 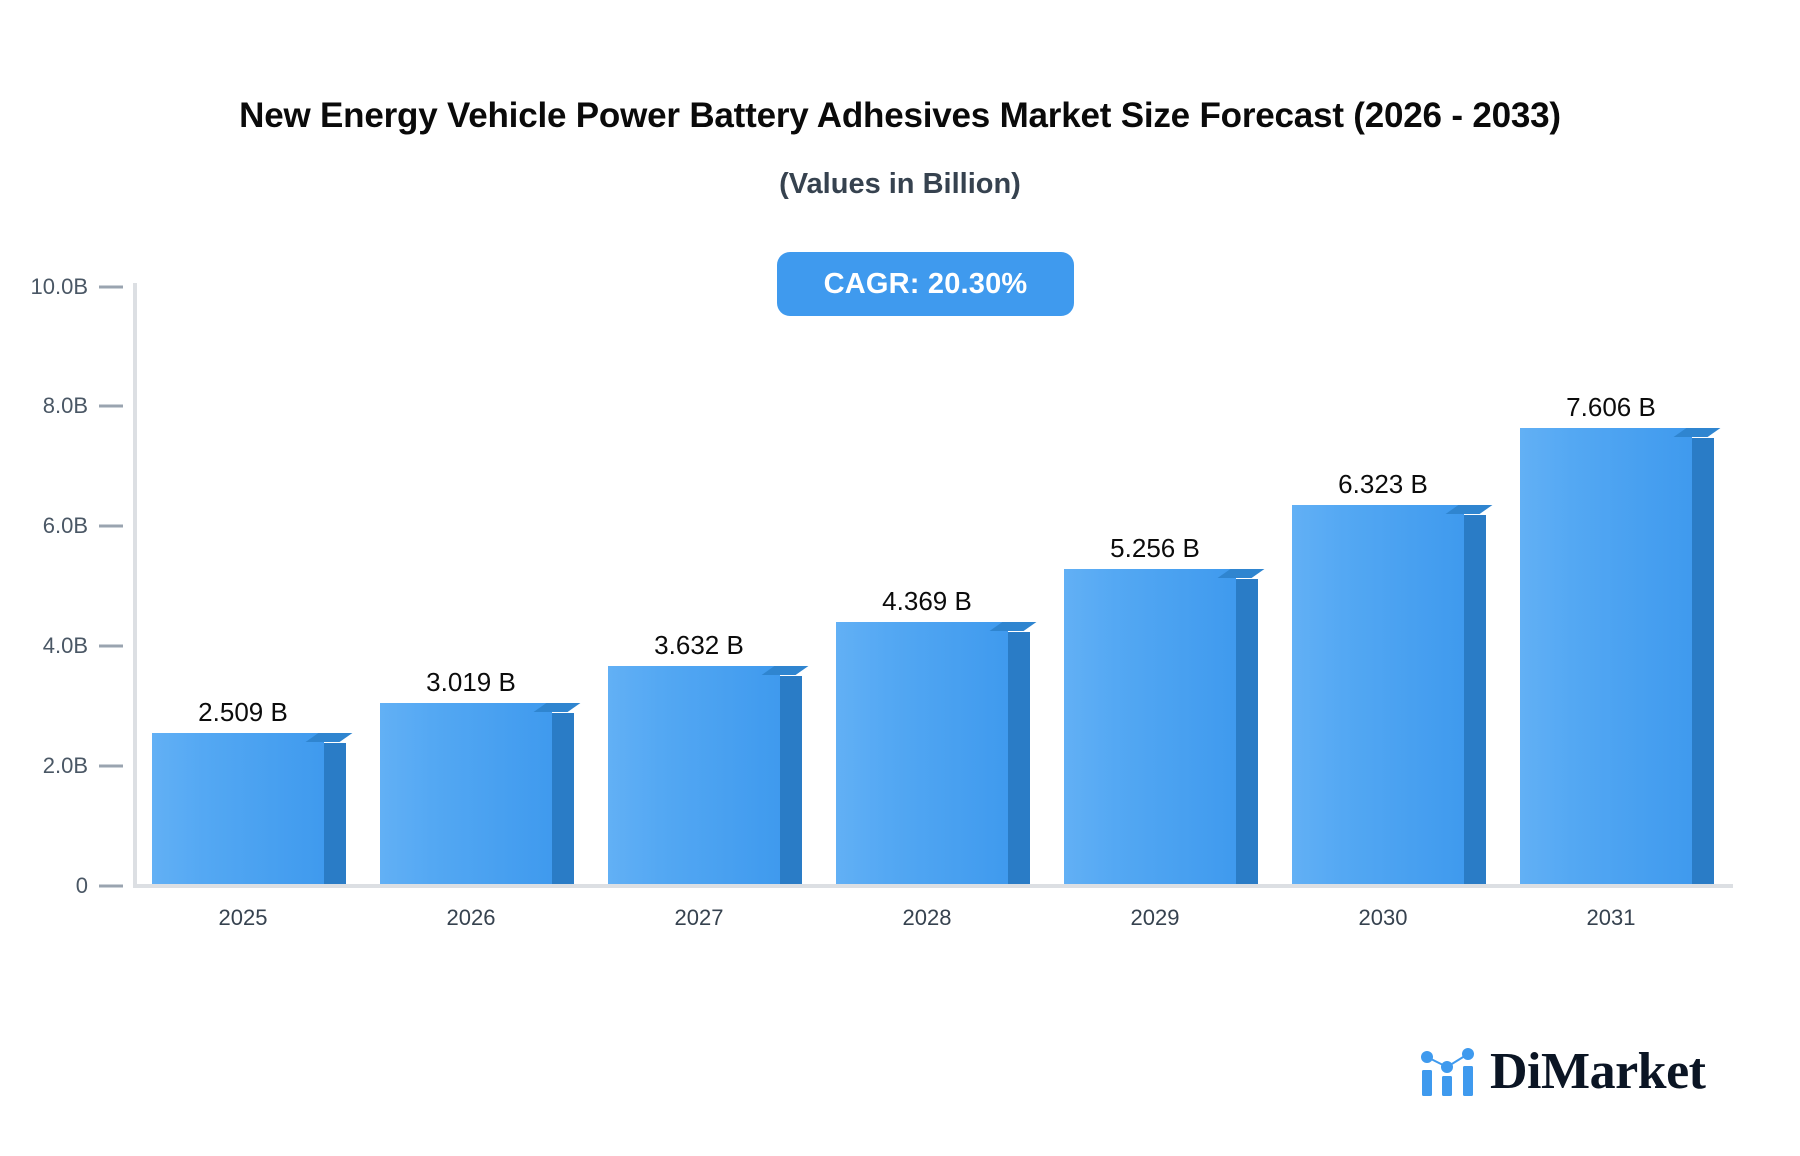 What do you see at coordinates (933, 886) in the screenshot?
I see `x-axis-line` at bounding box center [933, 886].